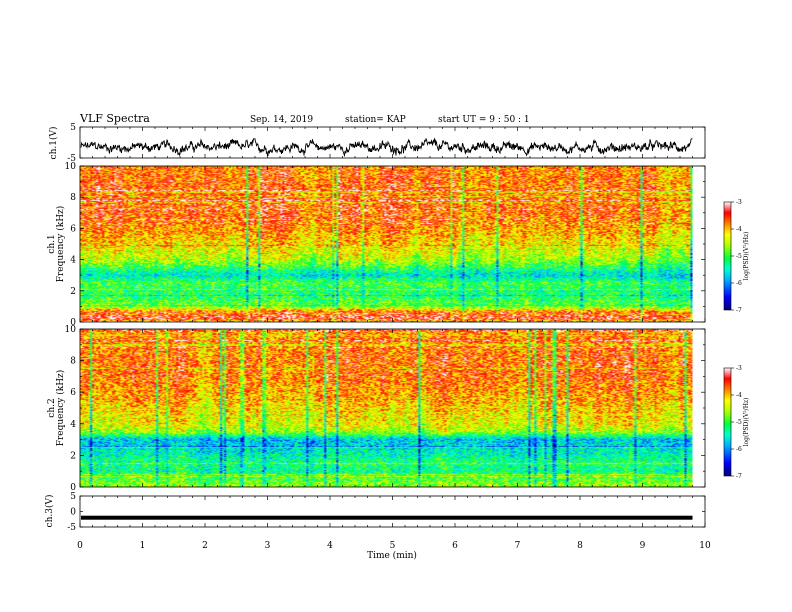 The height and width of the screenshot is (612, 792). I want to click on x-tick-label: 3, so click(268, 546).